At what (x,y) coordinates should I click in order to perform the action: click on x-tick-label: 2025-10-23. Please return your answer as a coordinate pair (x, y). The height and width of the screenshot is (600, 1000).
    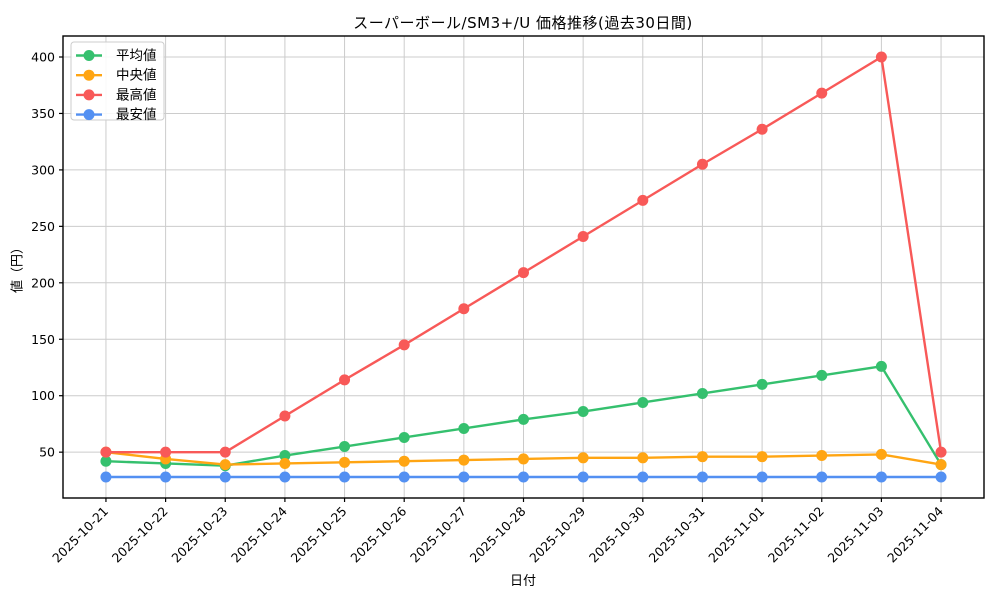
    Looking at the image, I should click on (199, 535).